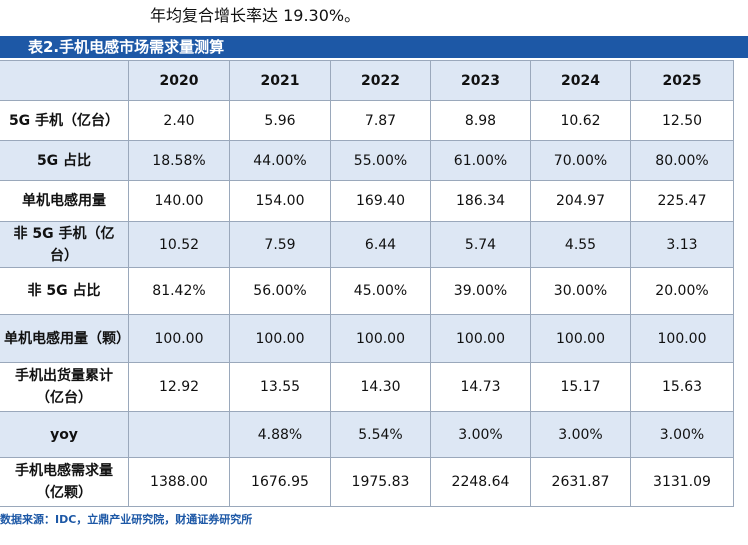 The width and height of the screenshot is (748, 545). I want to click on table-row: 非 5G 手机（亿台） 10.52 7.59 6.44 5.74 4.55 3.13, so click(367, 244).